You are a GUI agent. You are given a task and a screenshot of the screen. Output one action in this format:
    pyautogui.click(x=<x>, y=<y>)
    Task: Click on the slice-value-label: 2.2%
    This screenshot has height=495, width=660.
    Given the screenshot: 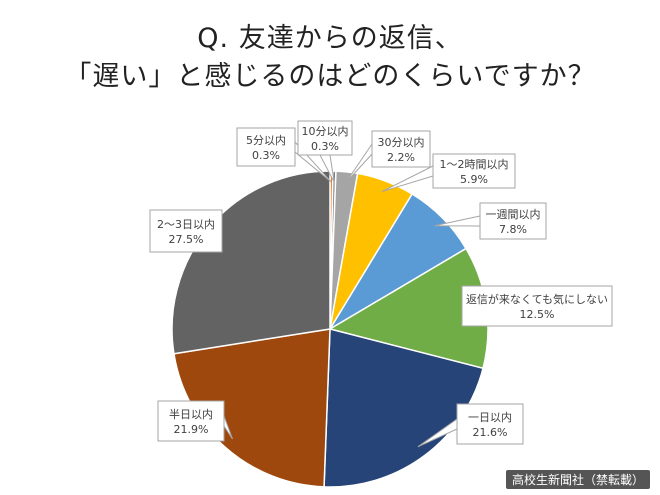 What is the action you would take?
    pyautogui.click(x=401, y=157)
    